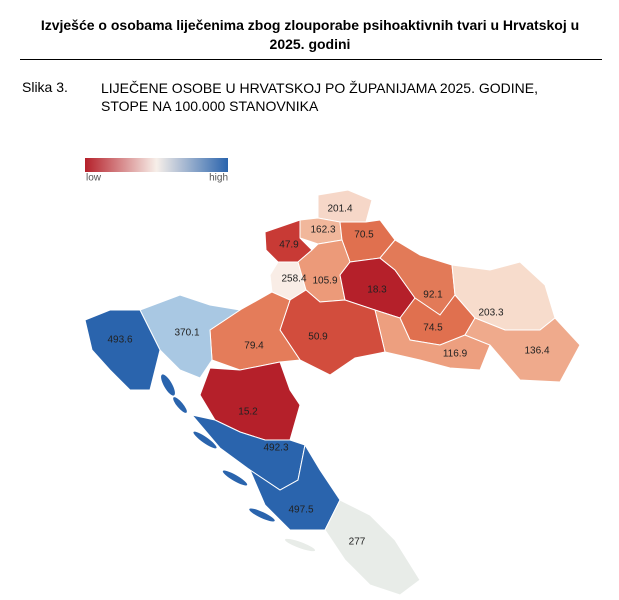 The width and height of the screenshot is (619, 600). Describe the element at coordinates (254, 346) in the screenshot. I see `county-label: 79.4` at that location.